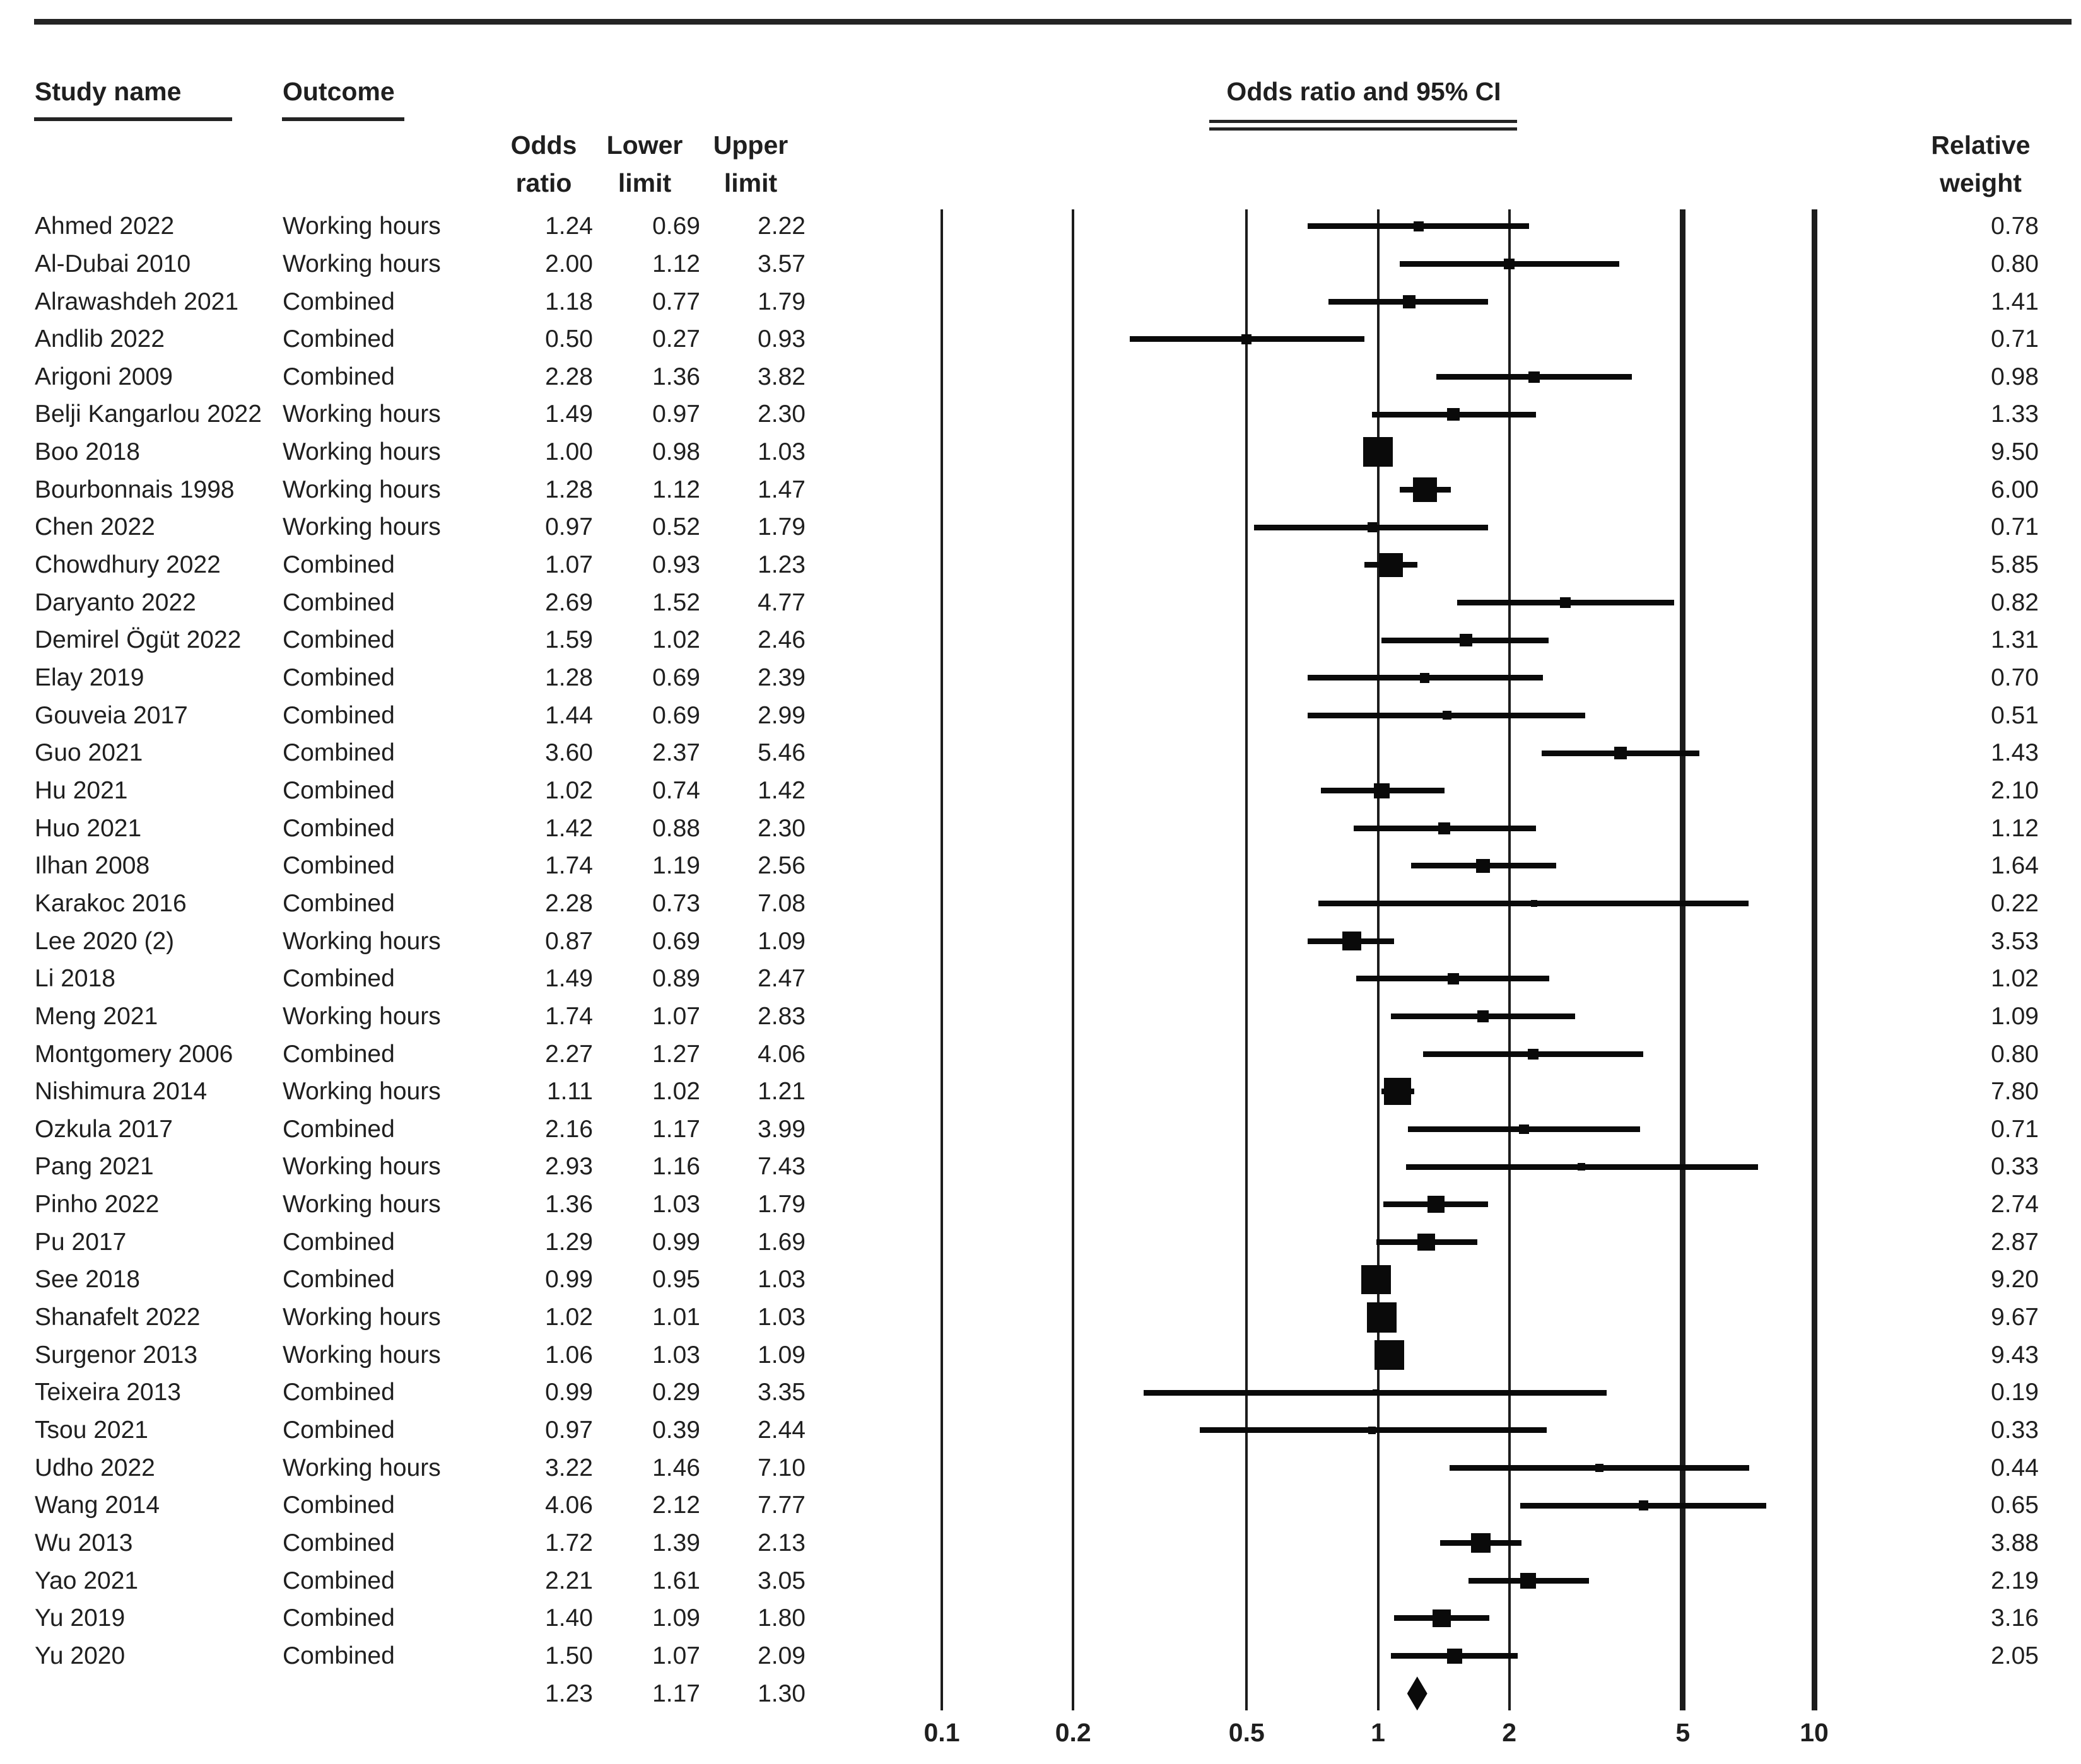 Image resolution: width=2081 pixels, height=1764 pixels. What do you see at coordinates (2015, 263) in the screenshot?
I see `relative-weight-value: 0.80` at bounding box center [2015, 263].